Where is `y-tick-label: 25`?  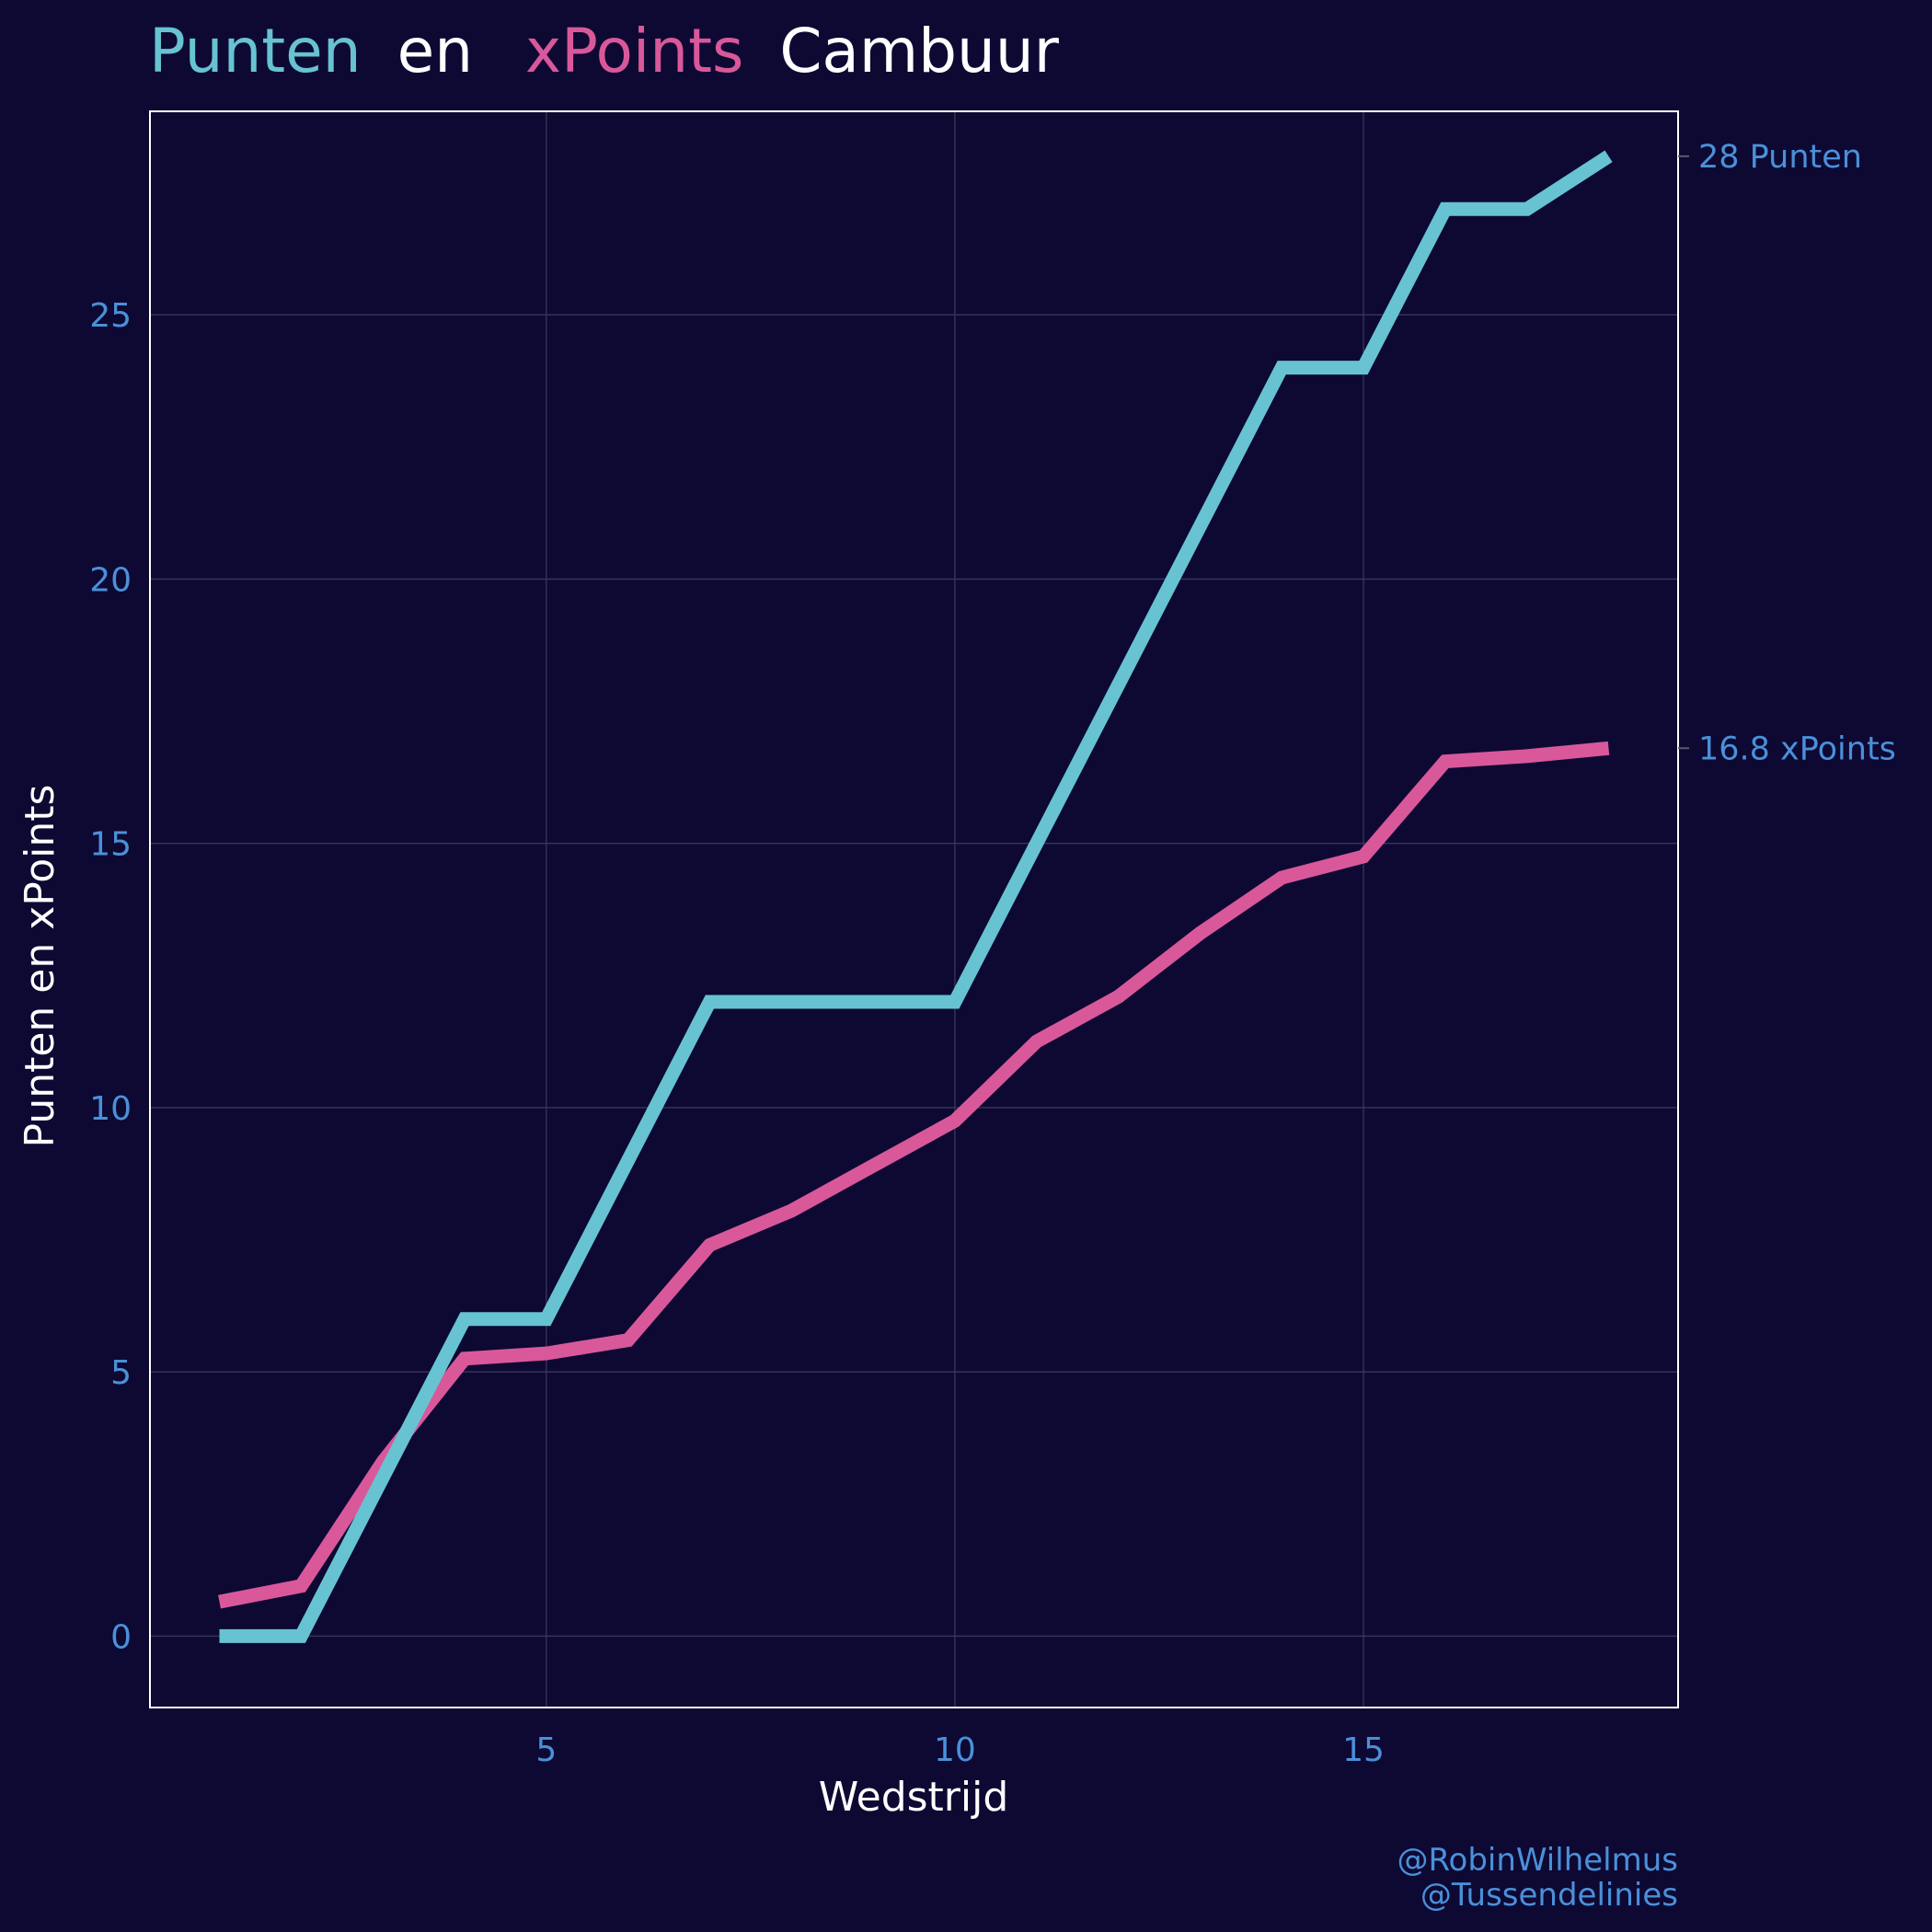 y-tick-label: 25 is located at coordinates (110, 316).